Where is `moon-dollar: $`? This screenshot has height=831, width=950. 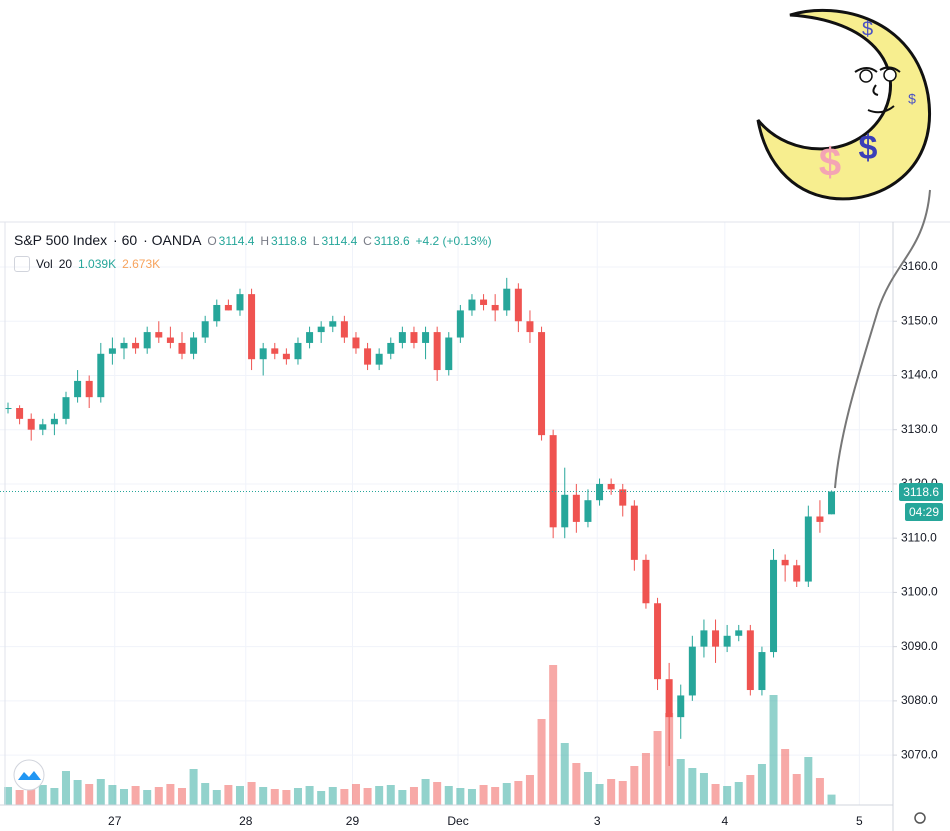 moon-dollar: $ is located at coordinates (868, 148).